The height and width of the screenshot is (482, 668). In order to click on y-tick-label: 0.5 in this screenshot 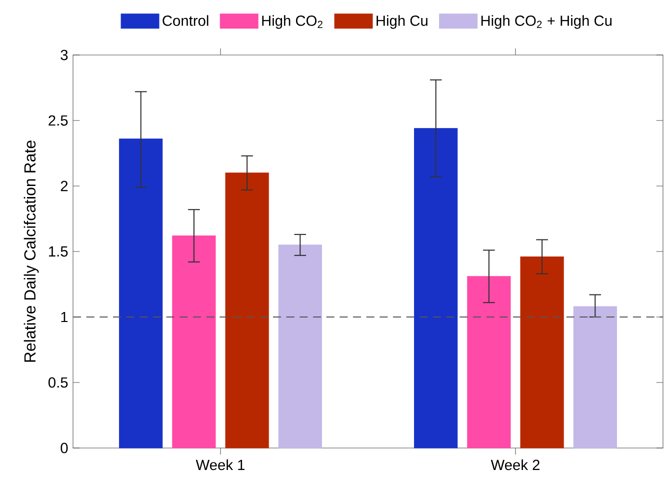, I will do `click(58, 382)`.